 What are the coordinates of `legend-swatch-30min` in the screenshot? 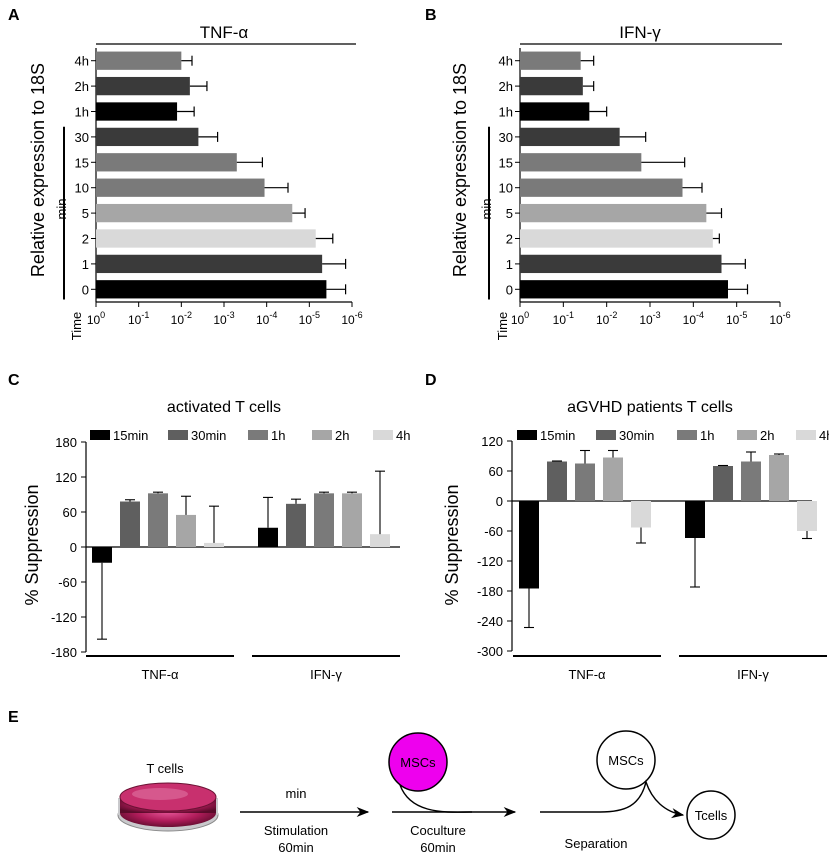 It's located at (606, 435).